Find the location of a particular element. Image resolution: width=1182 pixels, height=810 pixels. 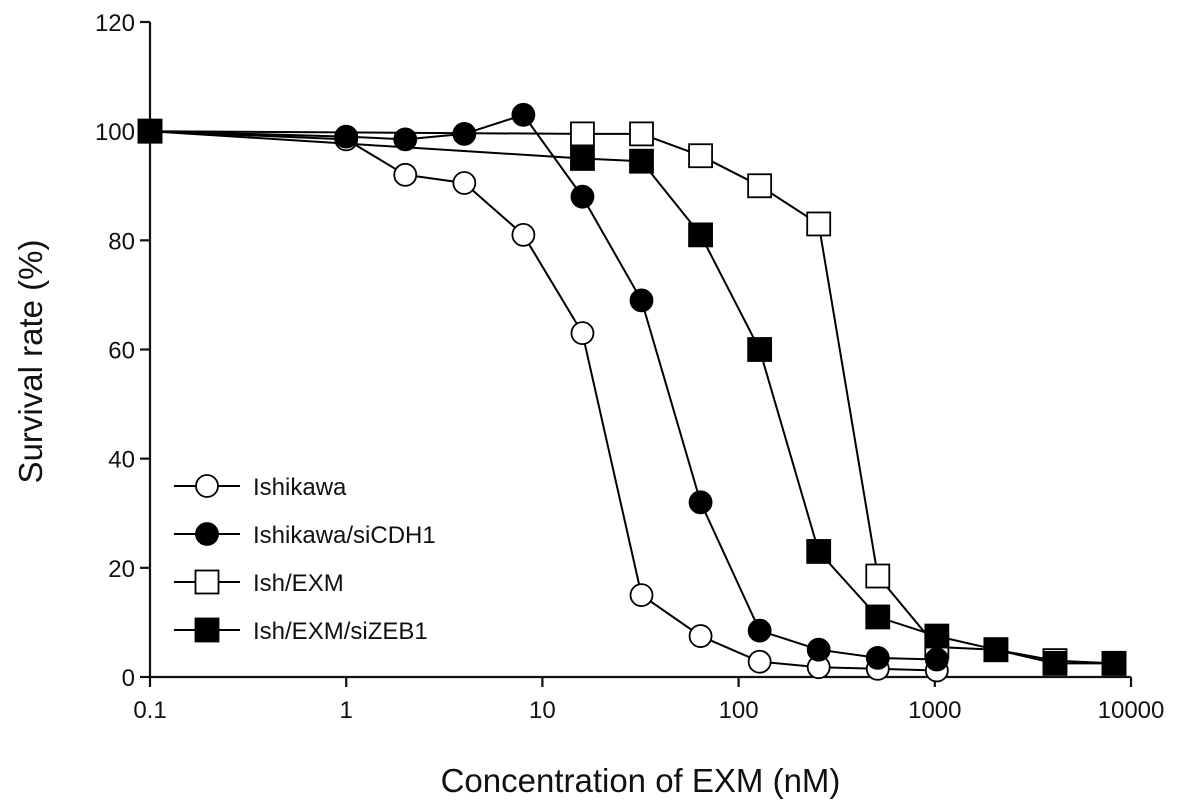

y-tick-label: 20 is located at coordinates (121, 569).